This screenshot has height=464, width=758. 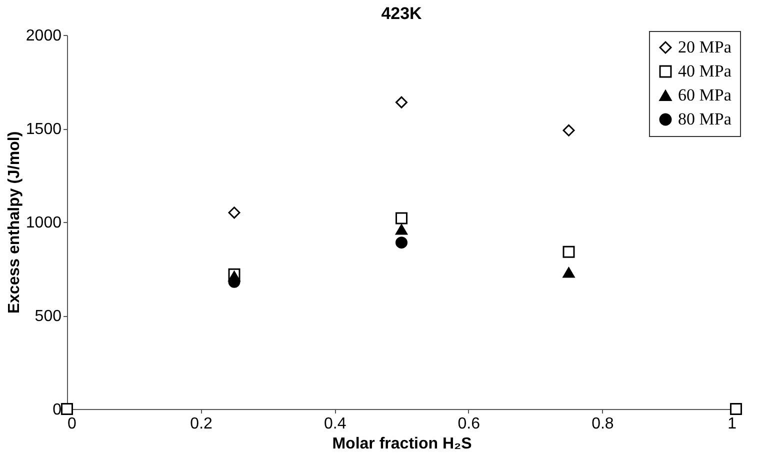 What do you see at coordinates (732, 424) in the screenshot?
I see `x-tick-label: 1` at bounding box center [732, 424].